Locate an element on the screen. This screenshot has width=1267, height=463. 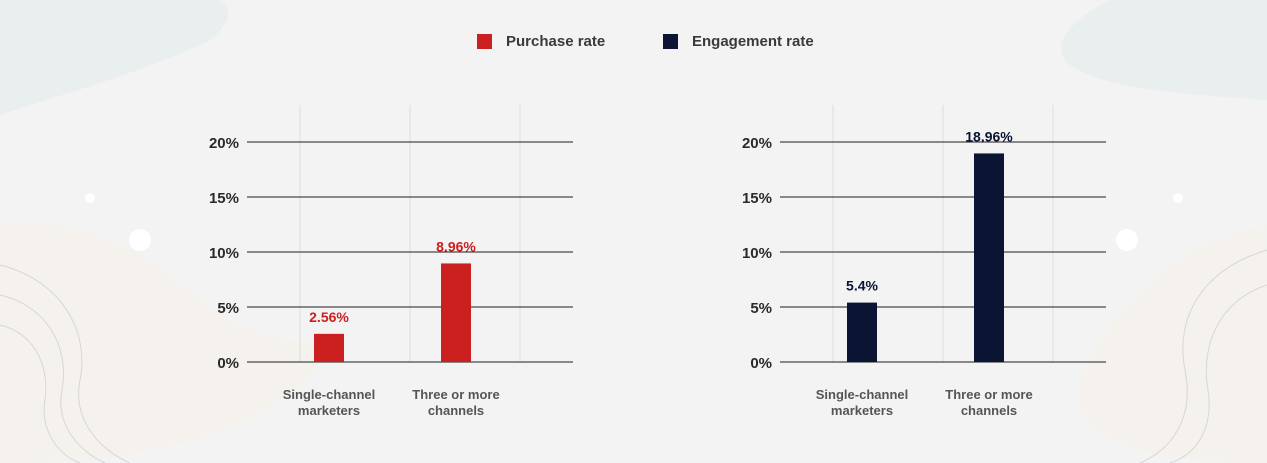
legend: Purchase rate Engagement rate is located at coordinates (633, 43).